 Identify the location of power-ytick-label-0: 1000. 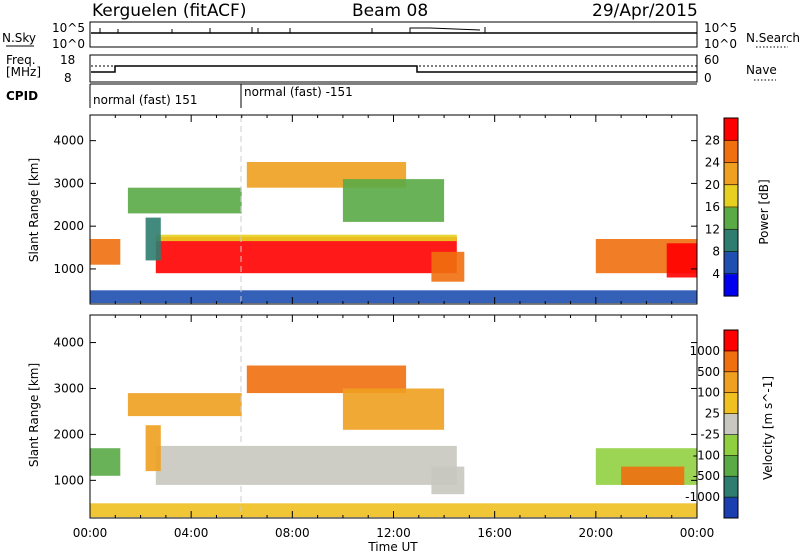
(68, 269).